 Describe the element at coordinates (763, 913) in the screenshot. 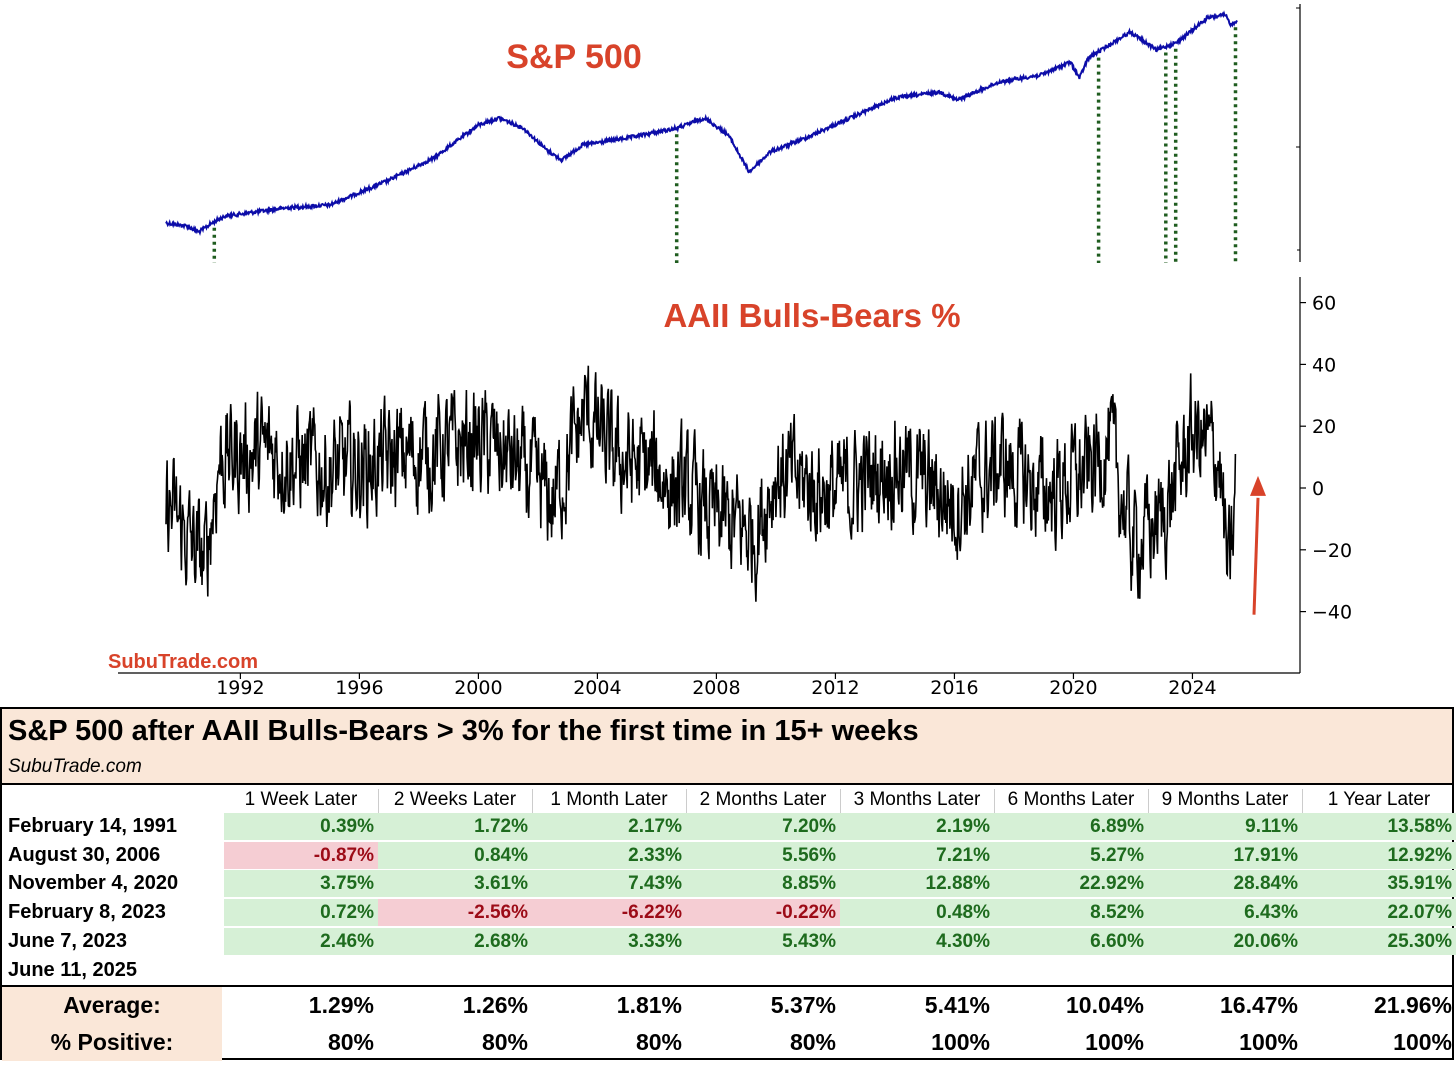

I see `table-cell: -0.22%` at that location.